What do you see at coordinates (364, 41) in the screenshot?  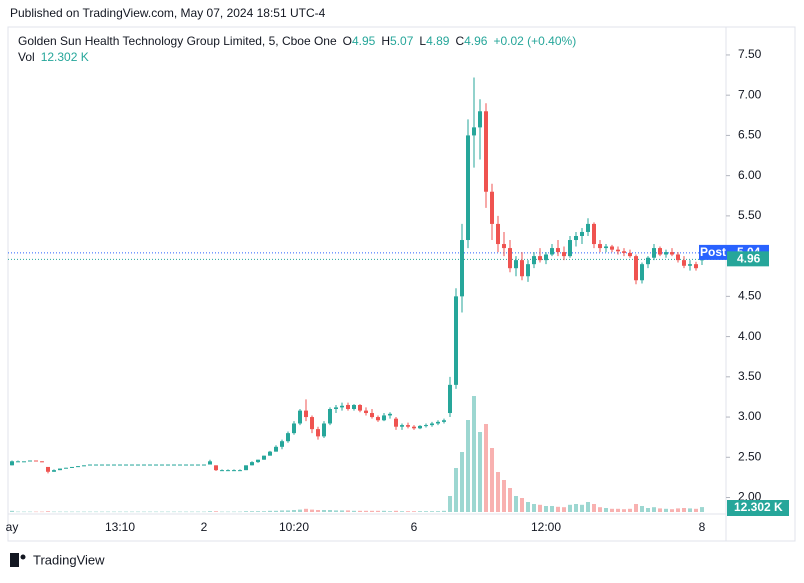 I see `legend-value: 4.95` at bounding box center [364, 41].